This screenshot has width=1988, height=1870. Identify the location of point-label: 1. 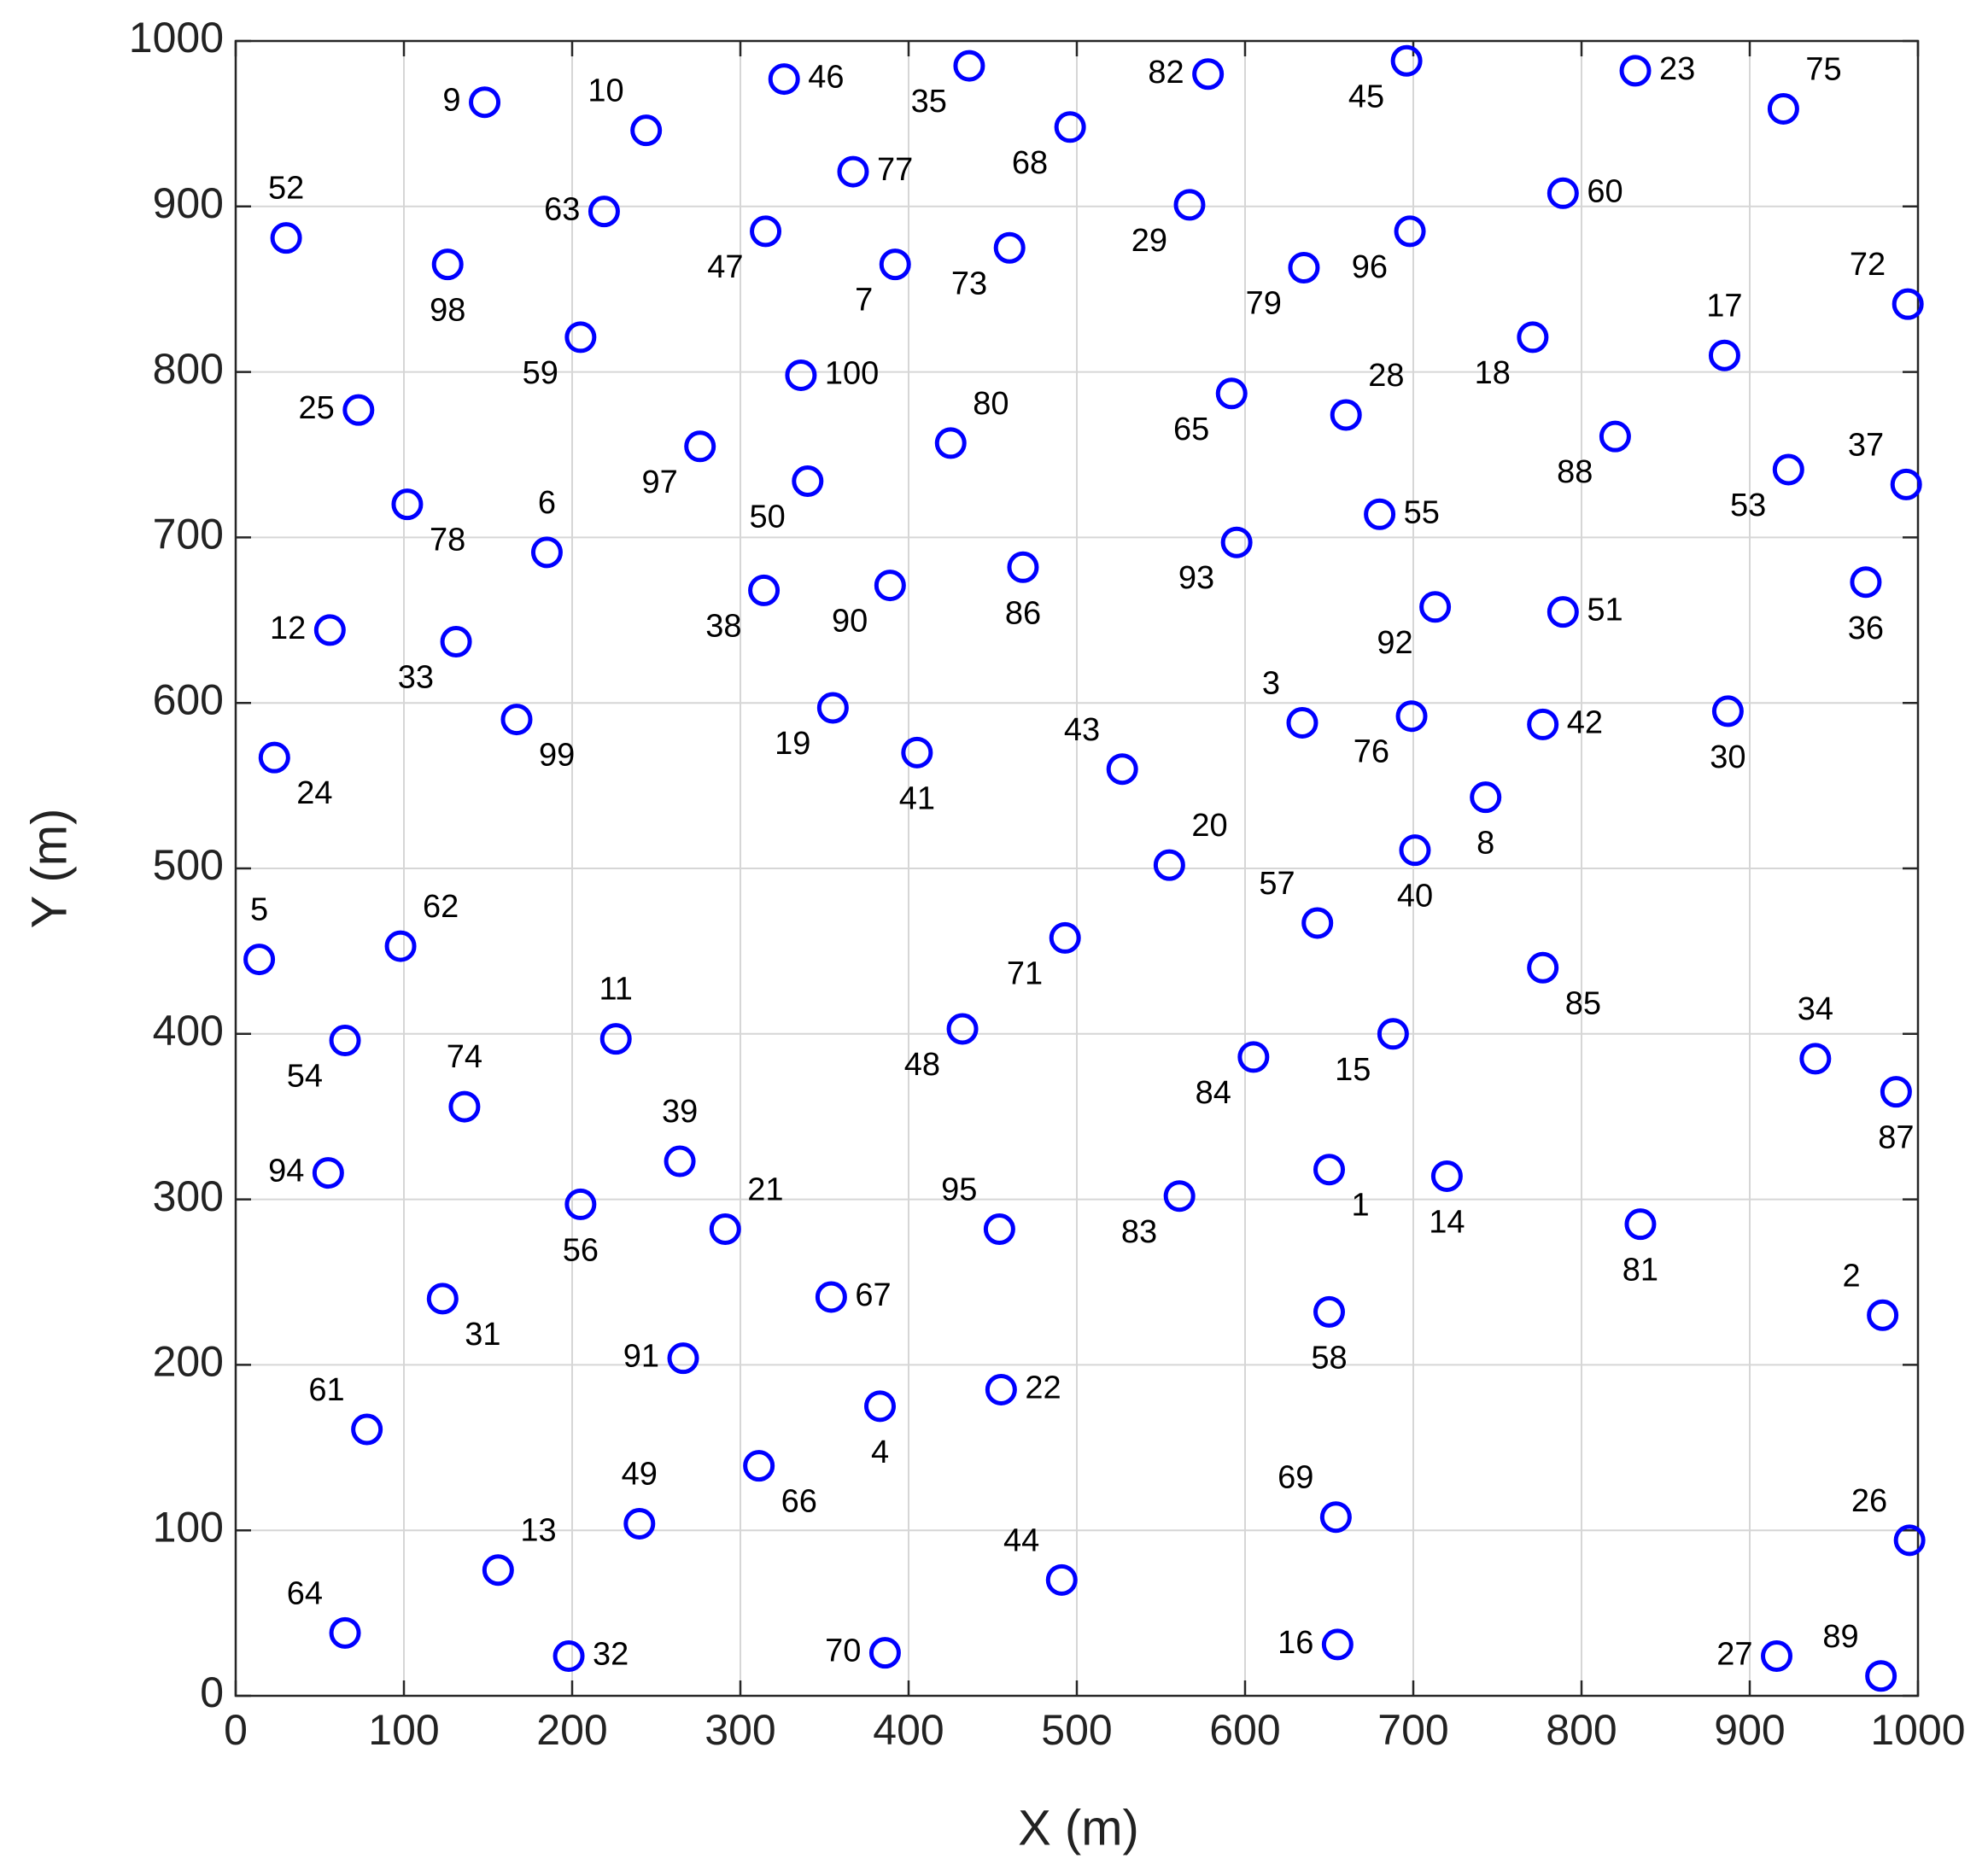
(1361, 1206).